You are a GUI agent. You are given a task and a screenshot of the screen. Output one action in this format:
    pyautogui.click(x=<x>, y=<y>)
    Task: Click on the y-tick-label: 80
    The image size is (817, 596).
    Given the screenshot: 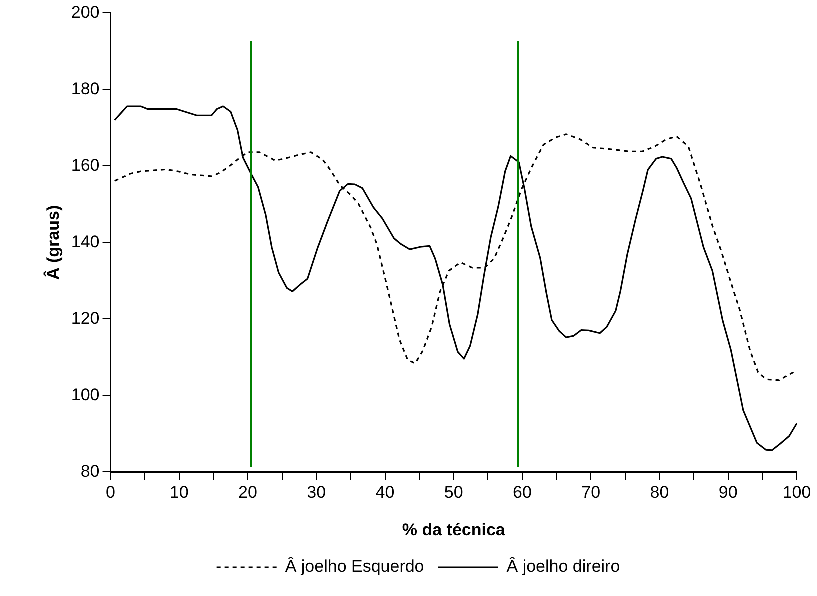 What is the action you would take?
    pyautogui.click(x=90, y=471)
    